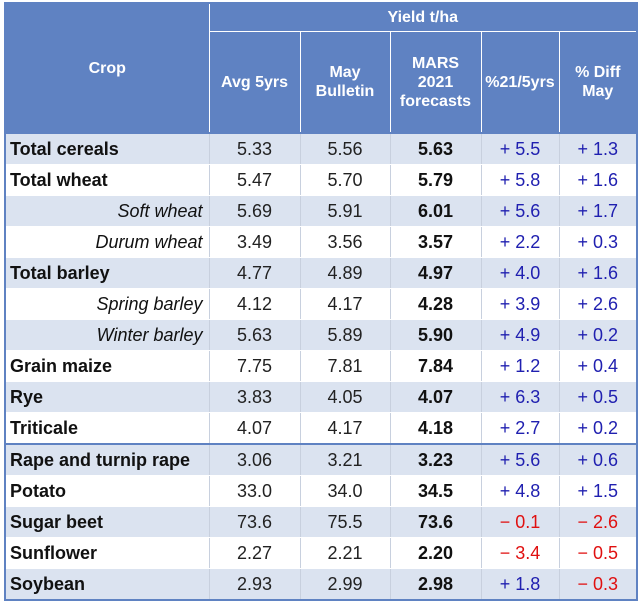 Image resolution: width=640 pixels, height=601 pixels. What do you see at coordinates (254, 335) in the screenshot?
I see `cell-avg-5yrs: 5.63` at bounding box center [254, 335].